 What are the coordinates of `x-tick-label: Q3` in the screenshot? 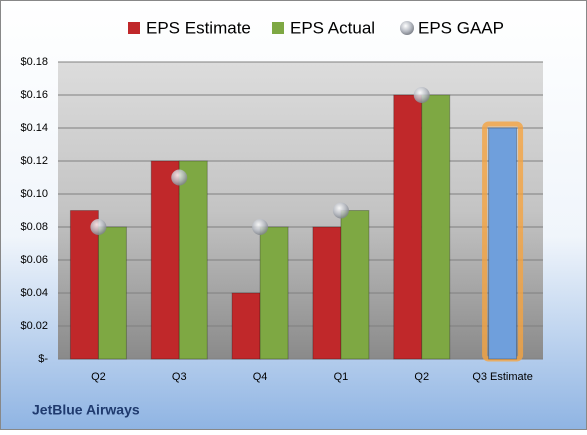 It's located at (179, 377).